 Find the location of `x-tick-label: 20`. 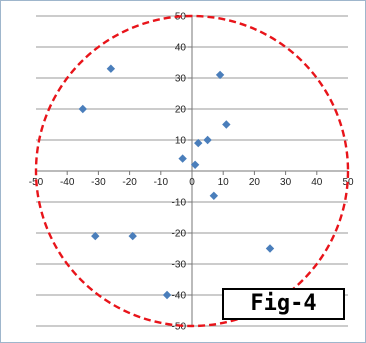

x-tick-label: 20 is located at coordinates (255, 182).